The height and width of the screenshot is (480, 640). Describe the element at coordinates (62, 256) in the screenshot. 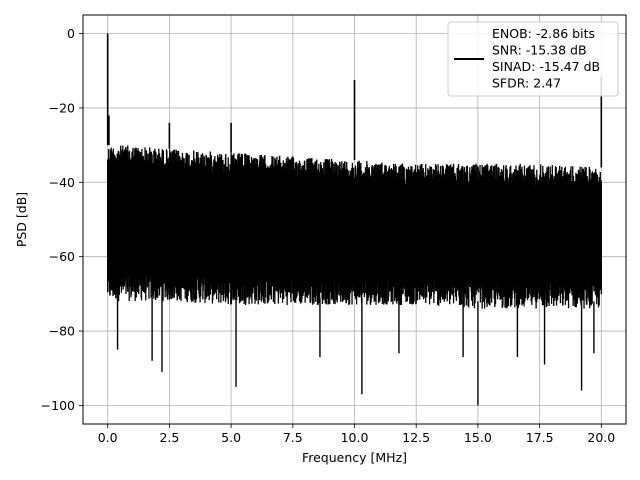

I see `y-tick-label: −60` at that location.